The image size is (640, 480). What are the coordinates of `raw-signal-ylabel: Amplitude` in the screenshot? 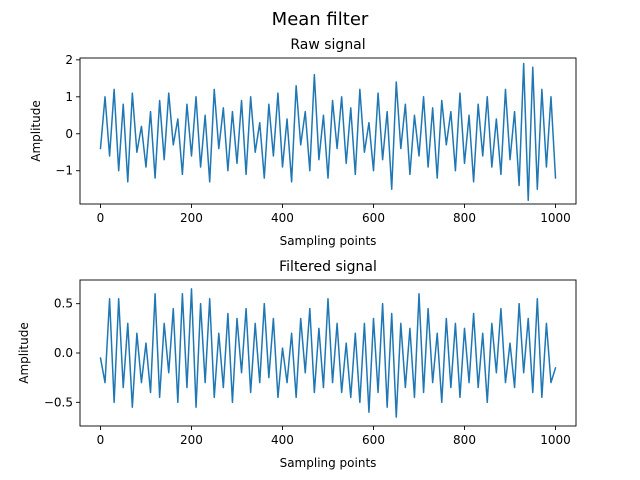 It's located at (36, 131).